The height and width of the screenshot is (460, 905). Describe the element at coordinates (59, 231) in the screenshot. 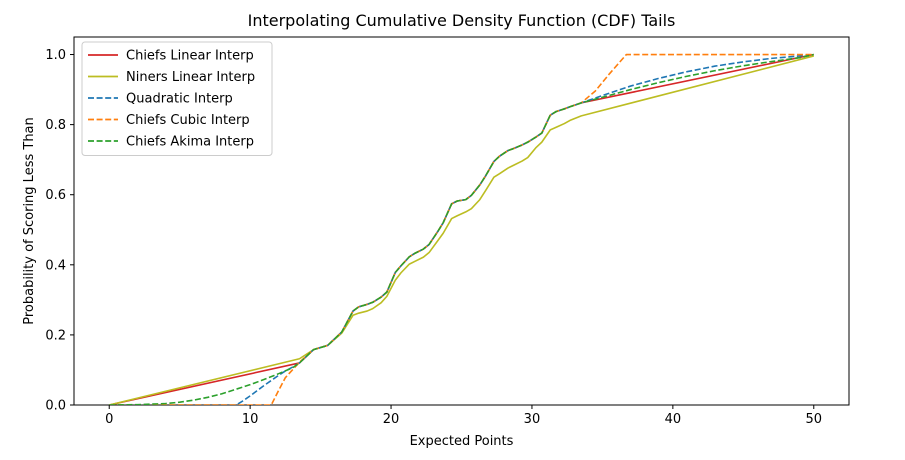

I see `y-axis: 0.0 0.2 0.4 0.6 0.8 1.0` at that location.